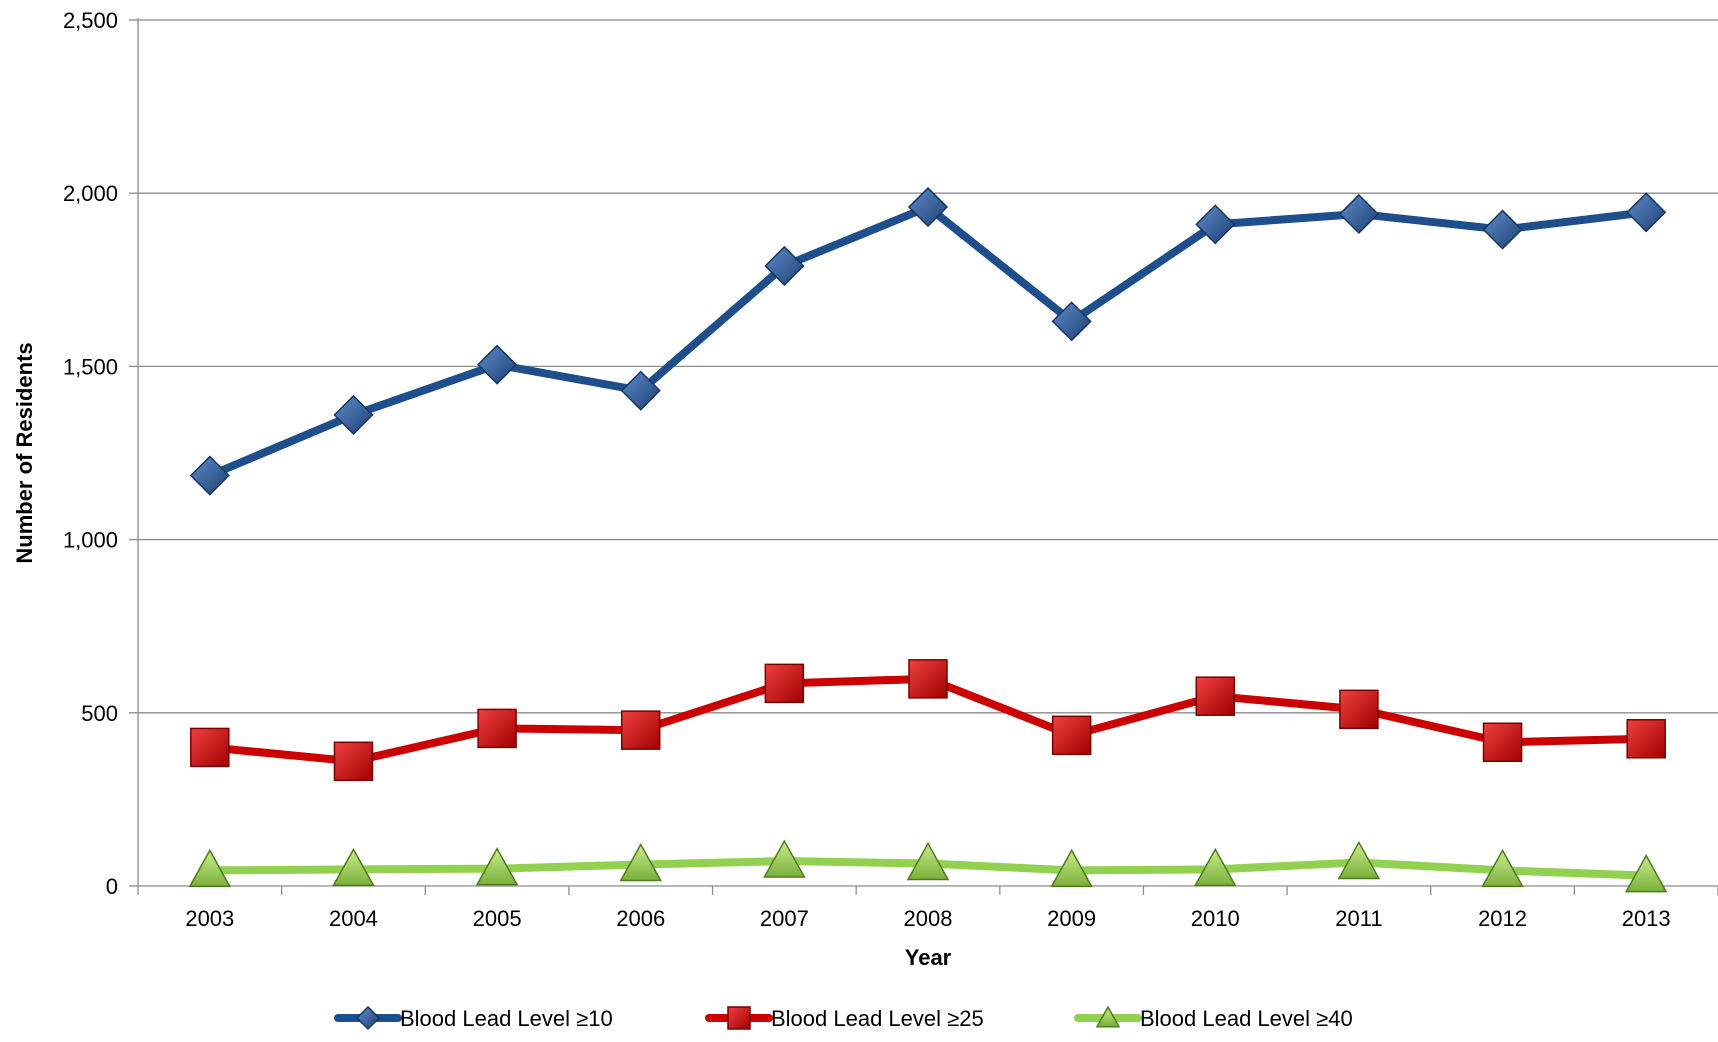  Describe the element at coordinates (1215, 918) in the screenshot. I see `x-tick-label: 2010` at that location.